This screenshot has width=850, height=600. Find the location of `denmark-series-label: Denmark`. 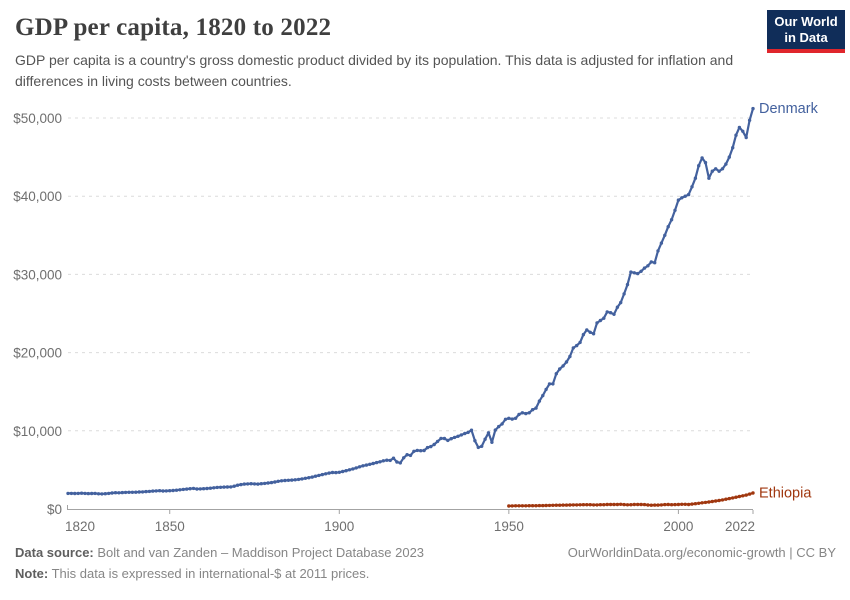

denmark-series-label: Denmark is located at coordinates (789, 109).